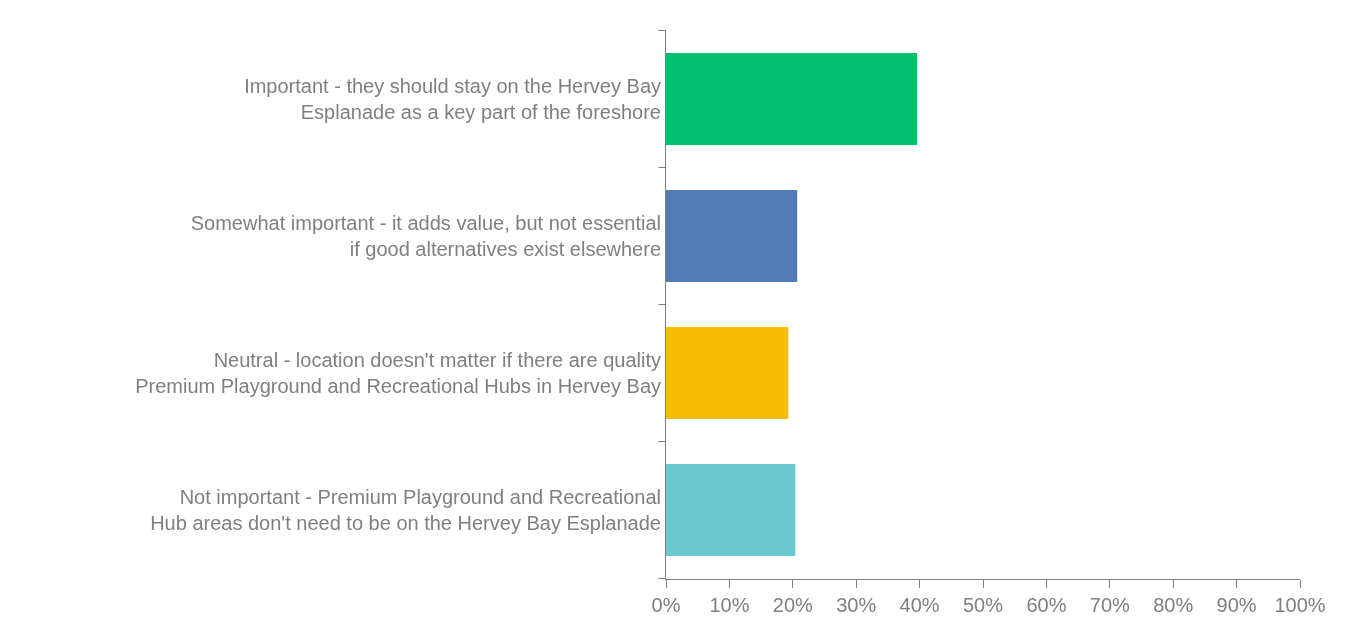 The width and height of the screenshot is (1363, 629). I want to click on x-tick-label: 30%, so click(856, 605).